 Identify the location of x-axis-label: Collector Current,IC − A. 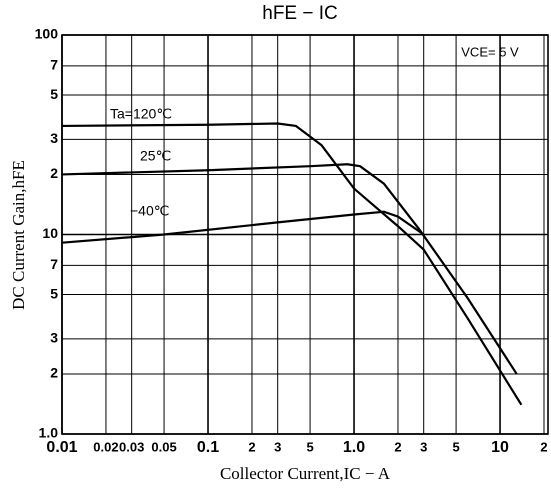
(305, 473).